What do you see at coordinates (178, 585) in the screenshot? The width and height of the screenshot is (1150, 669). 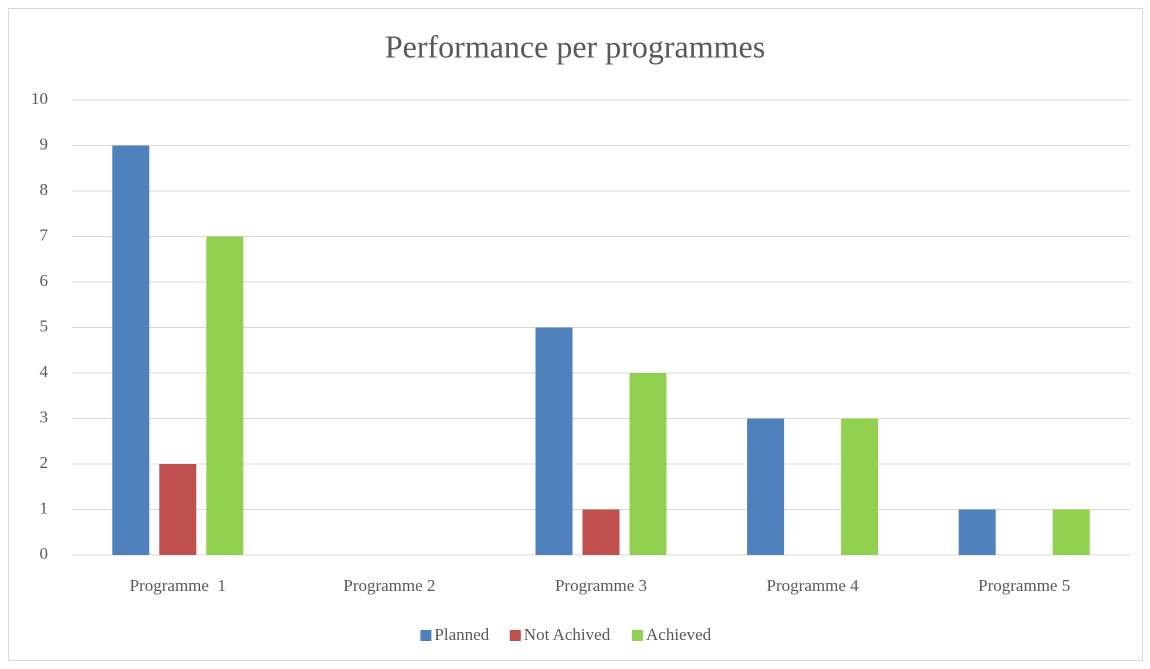 I see `x-tick-label: Programme 1` at bounding box center [178, 585].